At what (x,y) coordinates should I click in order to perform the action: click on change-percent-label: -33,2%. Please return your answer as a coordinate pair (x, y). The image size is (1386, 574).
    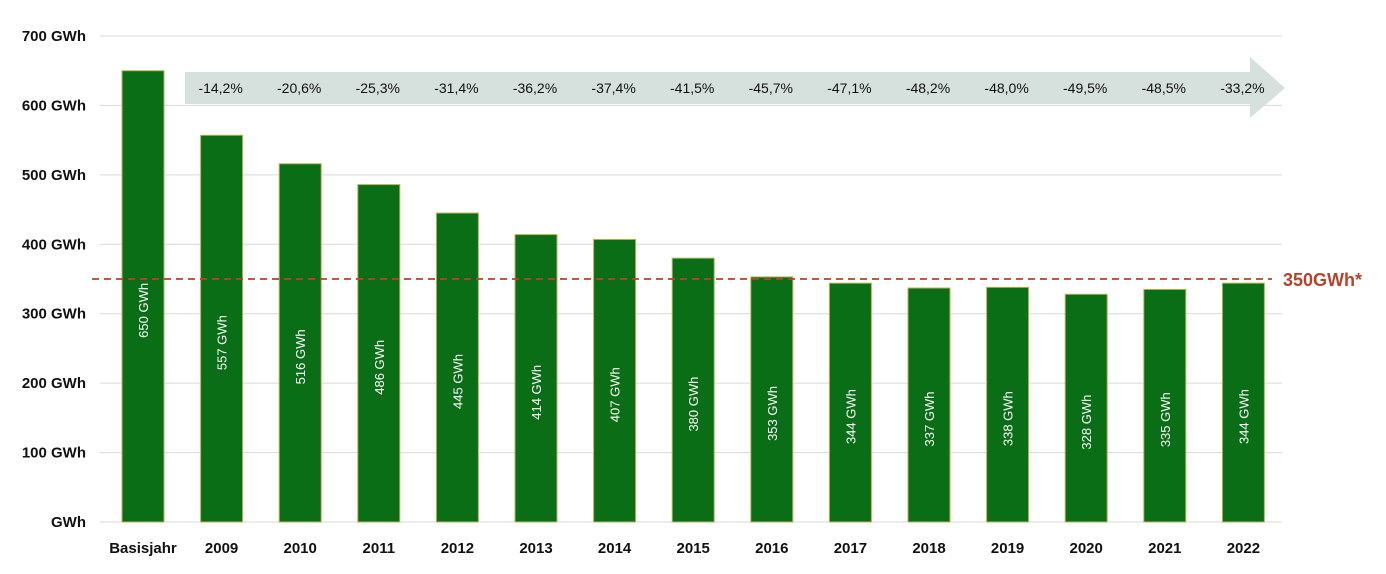
    Looking at the image, I should click on (1242, 88).